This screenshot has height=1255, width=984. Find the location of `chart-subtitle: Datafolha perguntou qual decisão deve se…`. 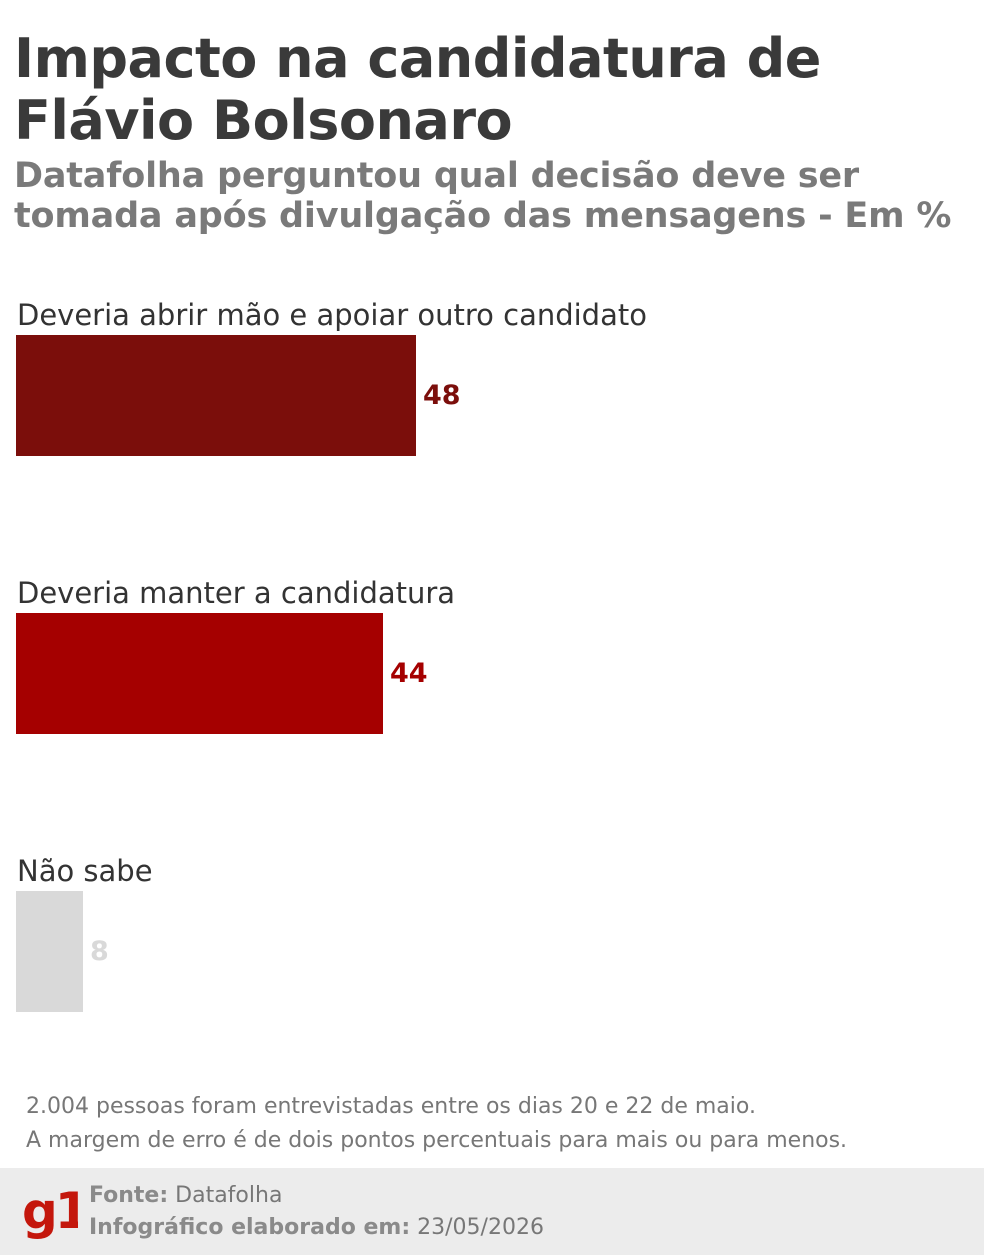

chart-subtitle: Datafolha perguntou qual decisão deve se… is located at coordinates (483, 196).